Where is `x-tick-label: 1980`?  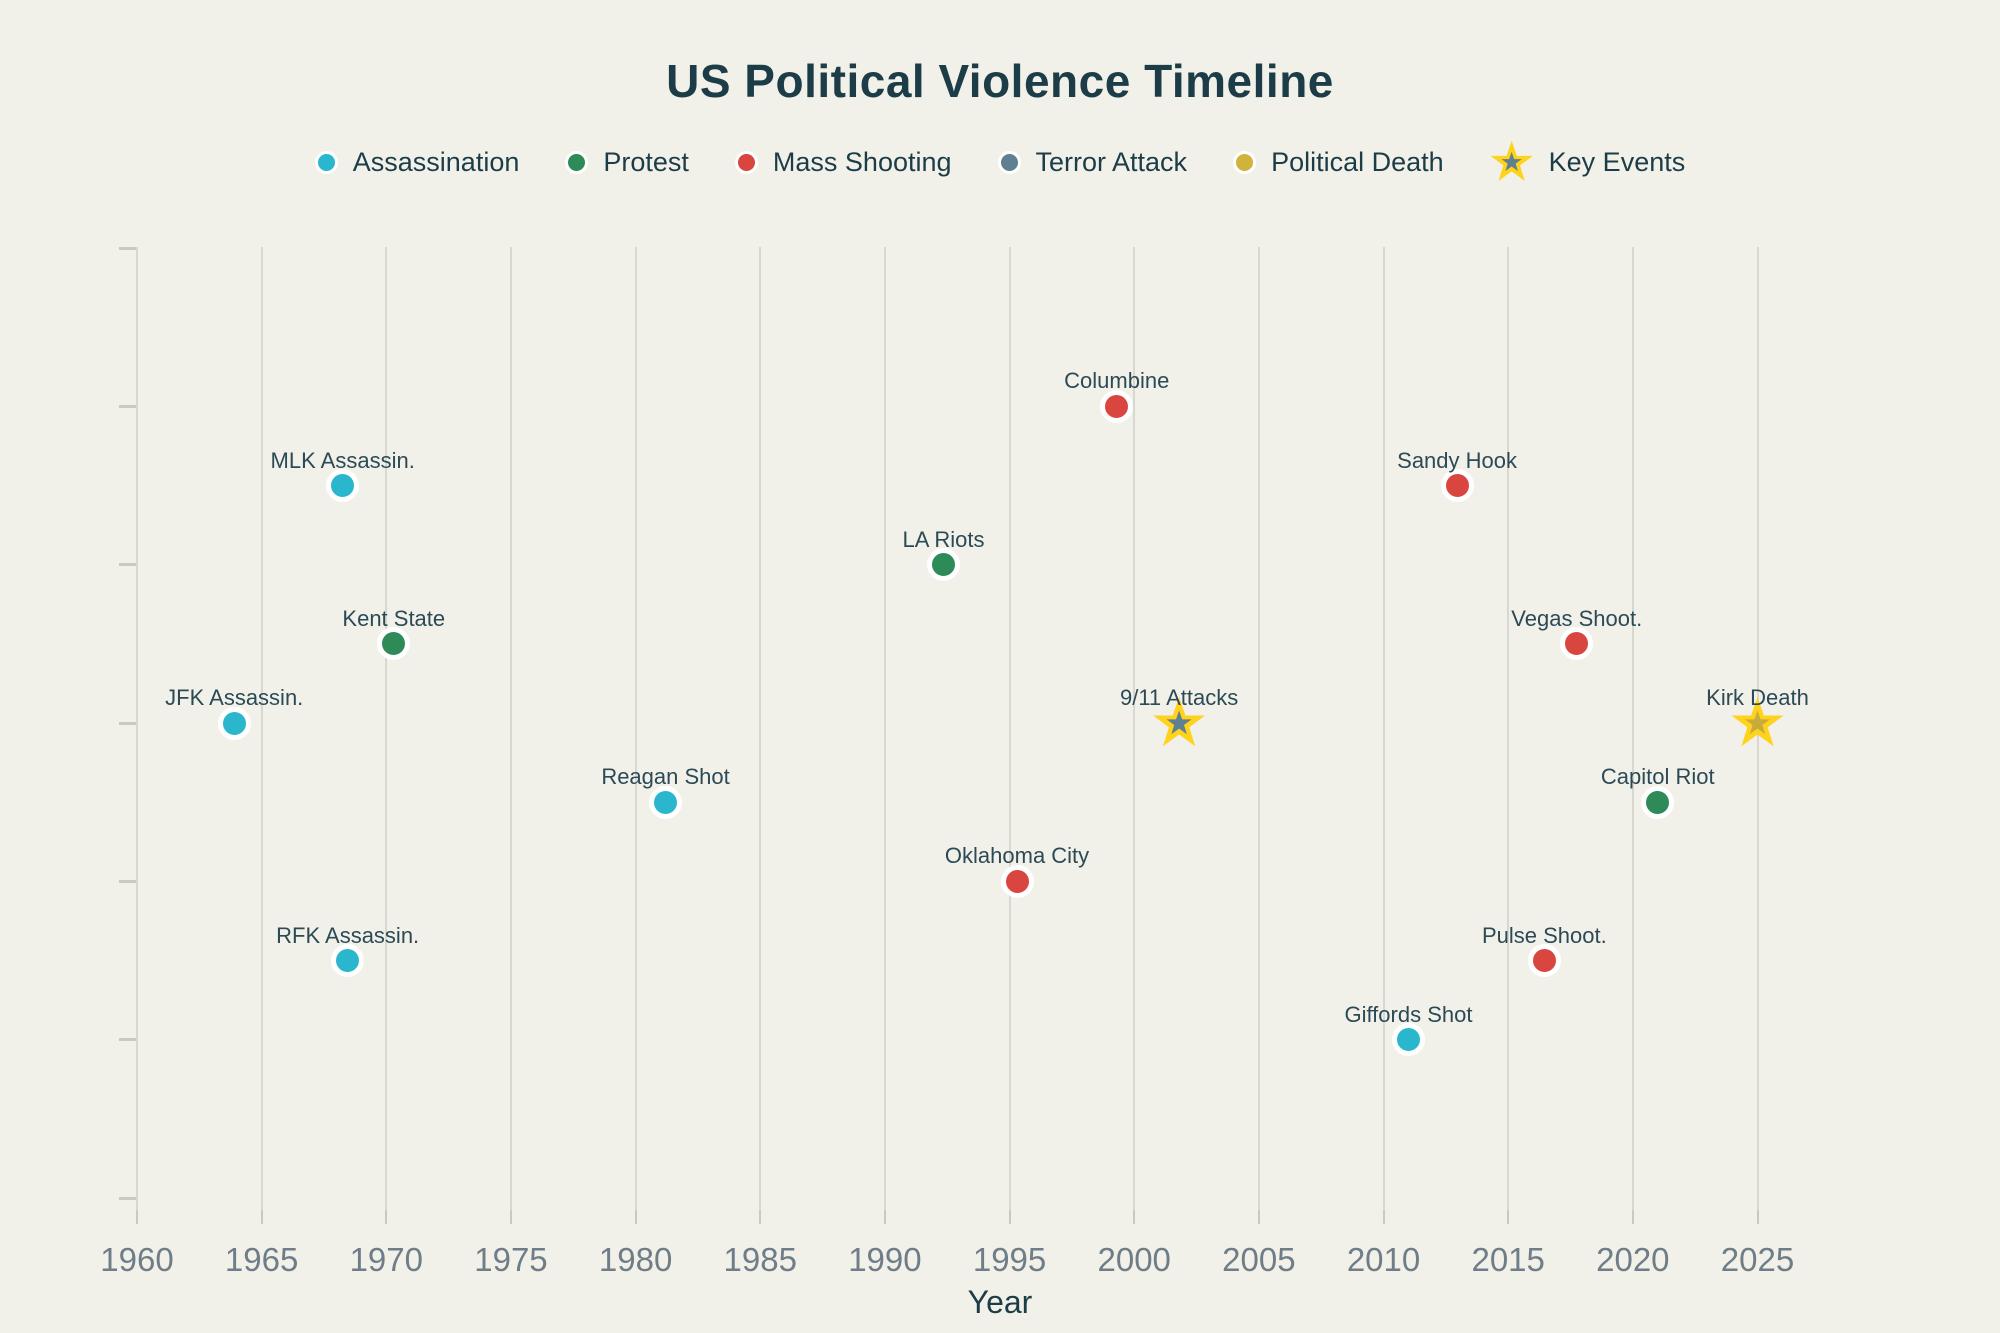 x-tick-label: 1980 is located at coordinates (635, 1259).